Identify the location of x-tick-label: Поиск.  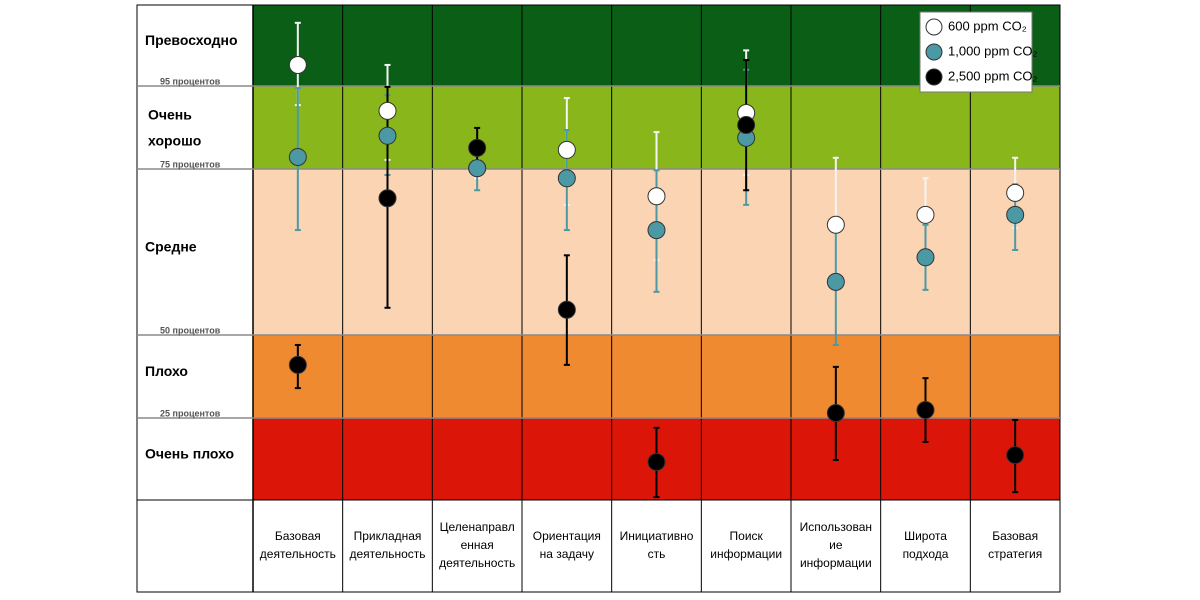
(747, 536).